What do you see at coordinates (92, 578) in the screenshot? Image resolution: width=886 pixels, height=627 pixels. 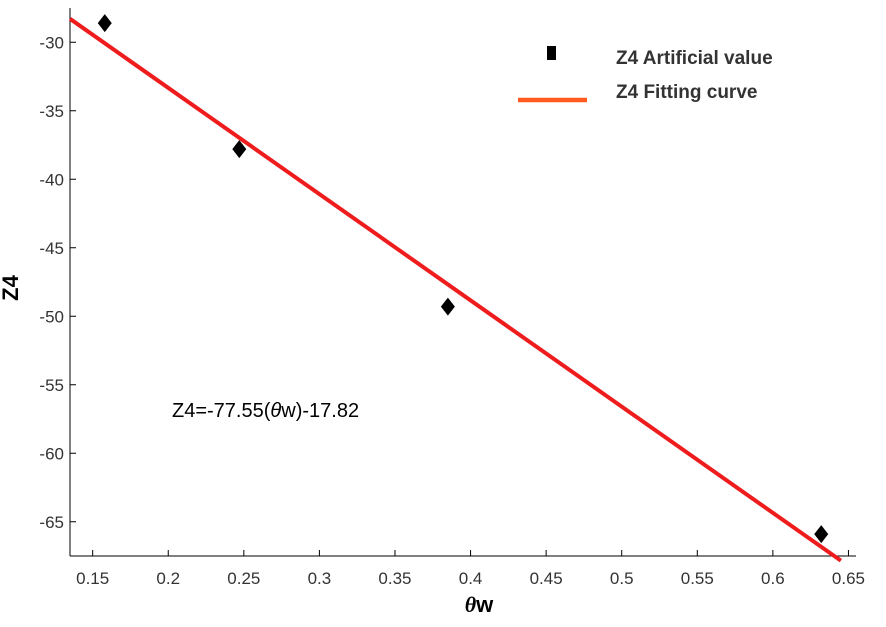 I see `x-tick-label: 0.15` at bounding box center [92, 578].